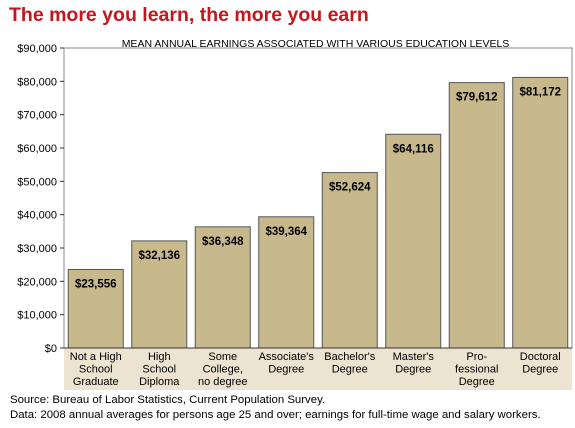 This screenshot has width=575, height=428. I want to click on category-label: Master's Degree, so click(414, 363).